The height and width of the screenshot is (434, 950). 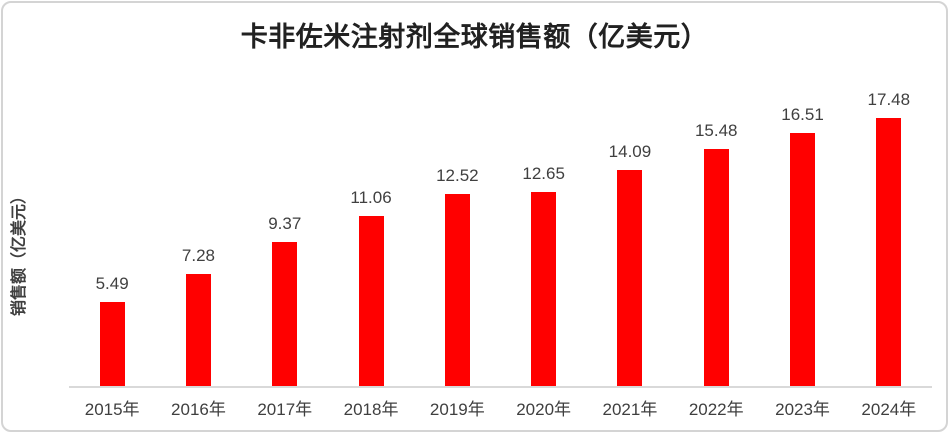 I want to click on x-axis-label: 2016年, so click(x=198, y=409).